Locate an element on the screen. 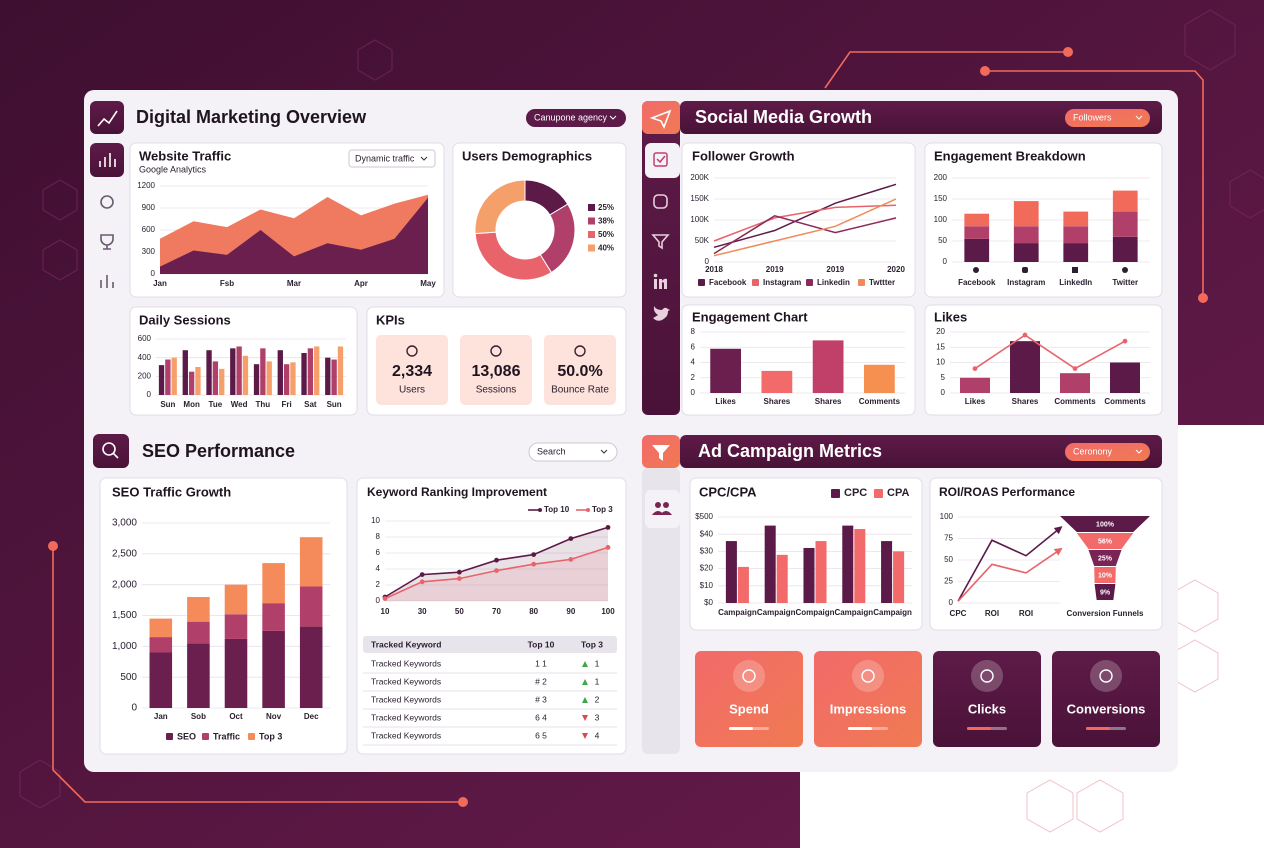 The height and width of the screenshot is (848, 1264). section-title: Ad Campaign Metrics is located at coordinates (790, 451).